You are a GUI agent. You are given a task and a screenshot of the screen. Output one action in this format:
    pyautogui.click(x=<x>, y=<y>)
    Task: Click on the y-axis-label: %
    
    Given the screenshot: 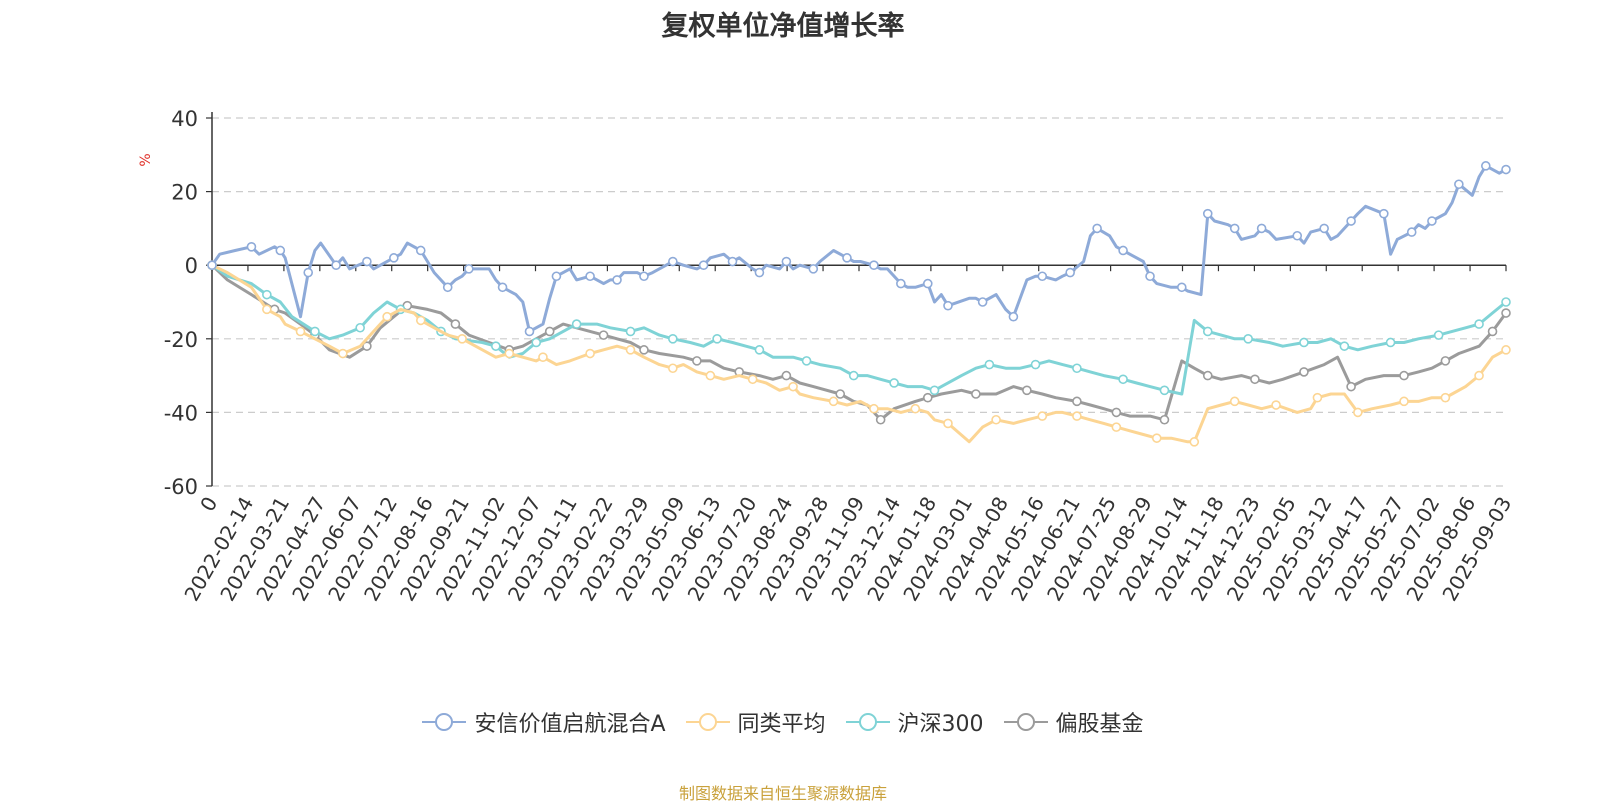 What is the action you would take?
    pyautogui.click(x=146, y=159)
    